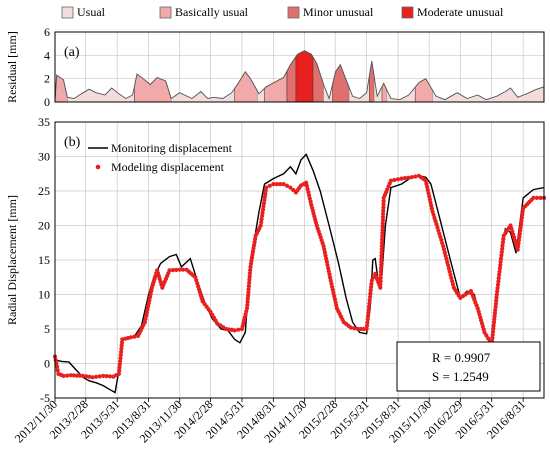  I want to click on displacement-y-tick-label: -5, so click(45, 398).